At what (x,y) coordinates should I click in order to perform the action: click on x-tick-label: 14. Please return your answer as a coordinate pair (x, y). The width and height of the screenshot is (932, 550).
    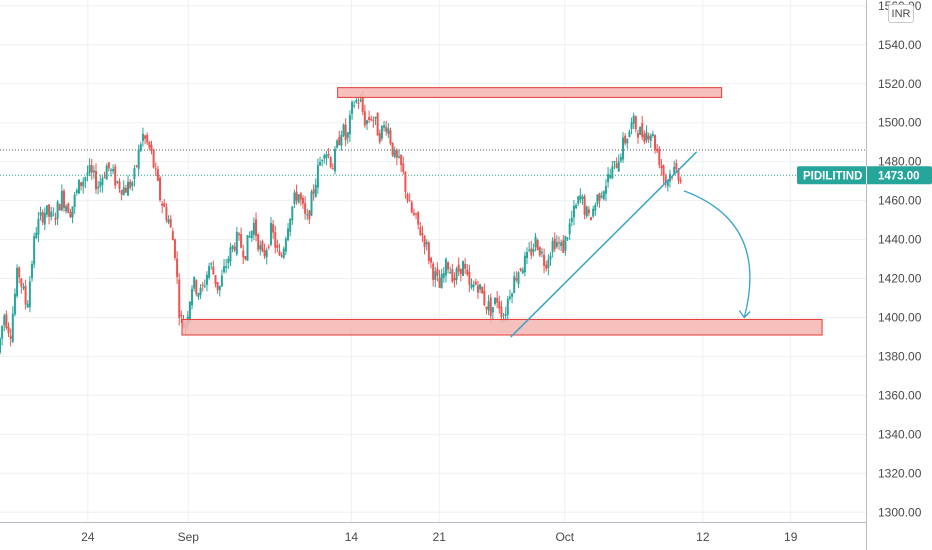
    Looking at the image, I should click on (352, 537).